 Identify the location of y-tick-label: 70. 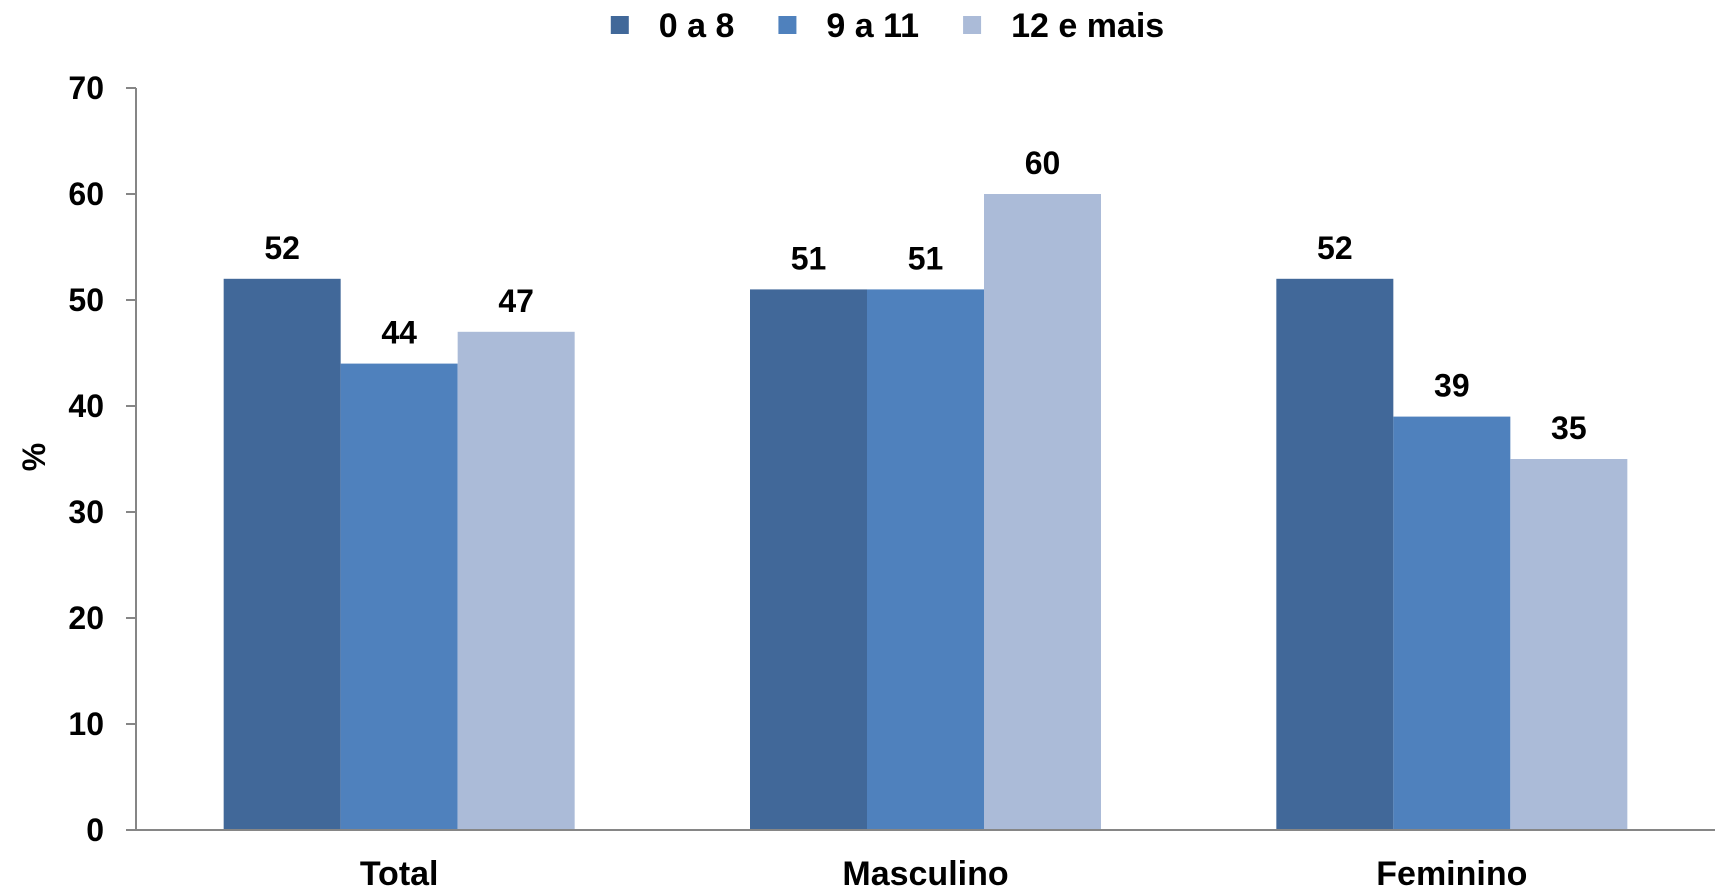
(86, 88).